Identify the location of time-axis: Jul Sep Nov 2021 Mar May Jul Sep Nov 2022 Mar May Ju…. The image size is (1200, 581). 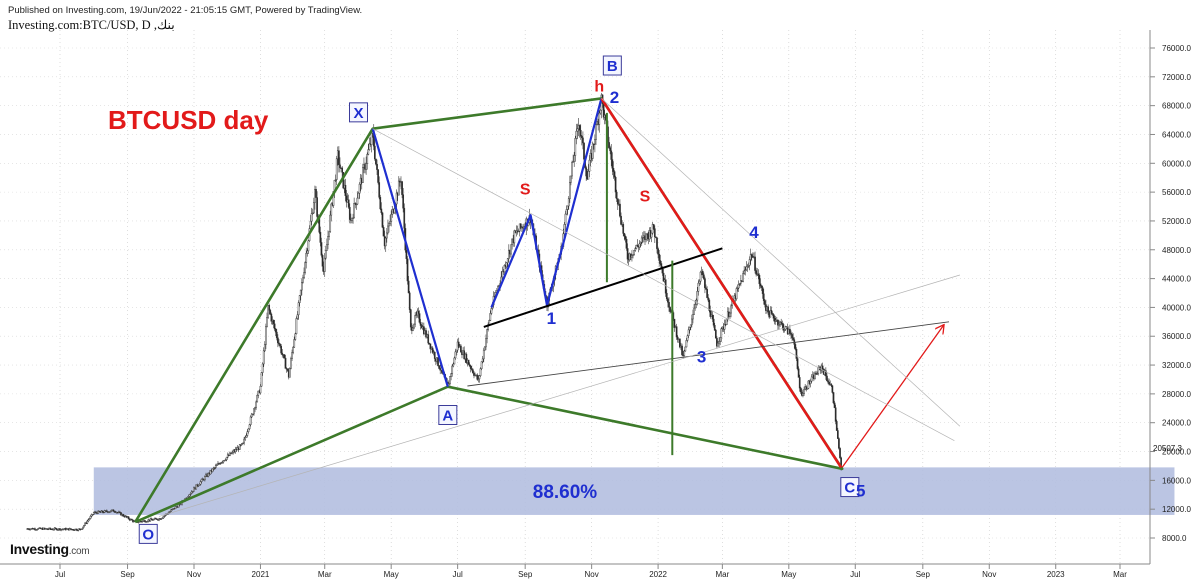
(575, 571).